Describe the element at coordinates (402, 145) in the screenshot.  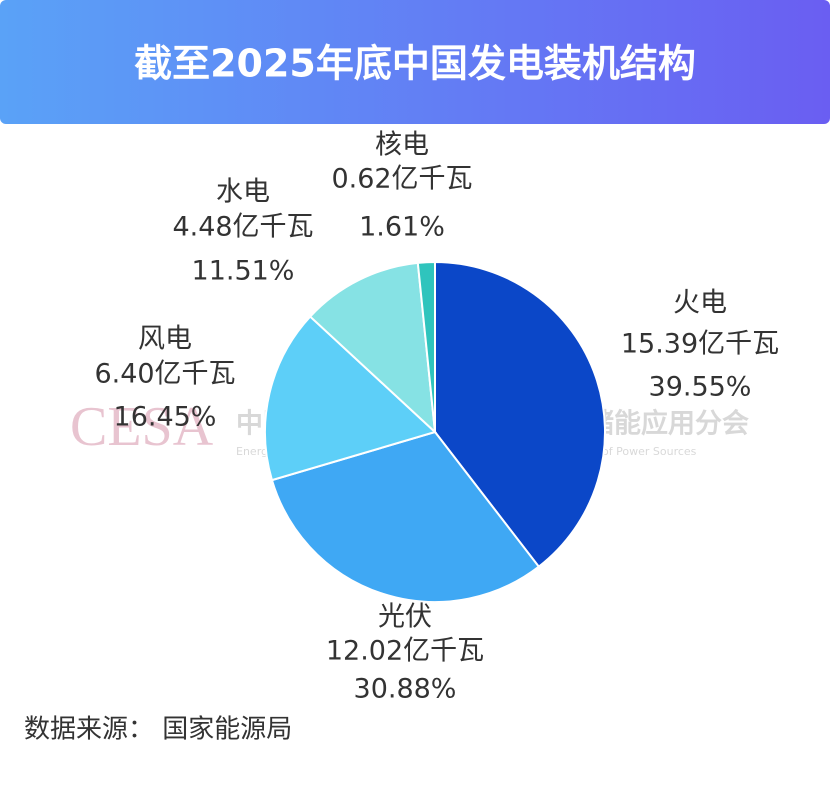
I see `slice-name: 核电` at that location.